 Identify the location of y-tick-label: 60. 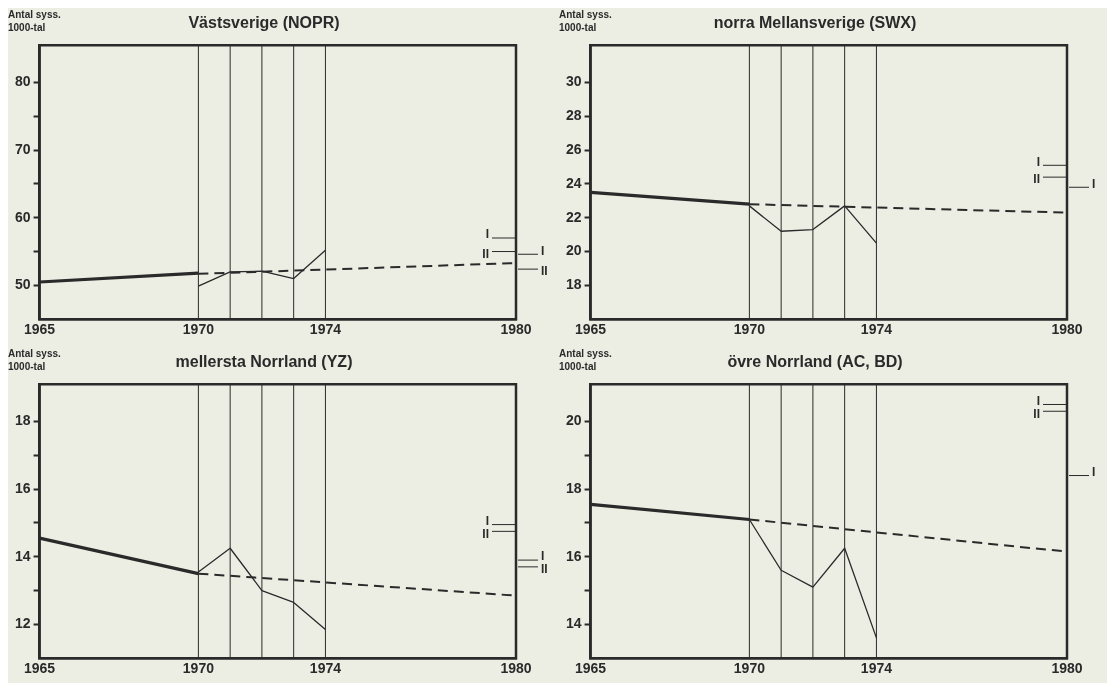
(22, 216).